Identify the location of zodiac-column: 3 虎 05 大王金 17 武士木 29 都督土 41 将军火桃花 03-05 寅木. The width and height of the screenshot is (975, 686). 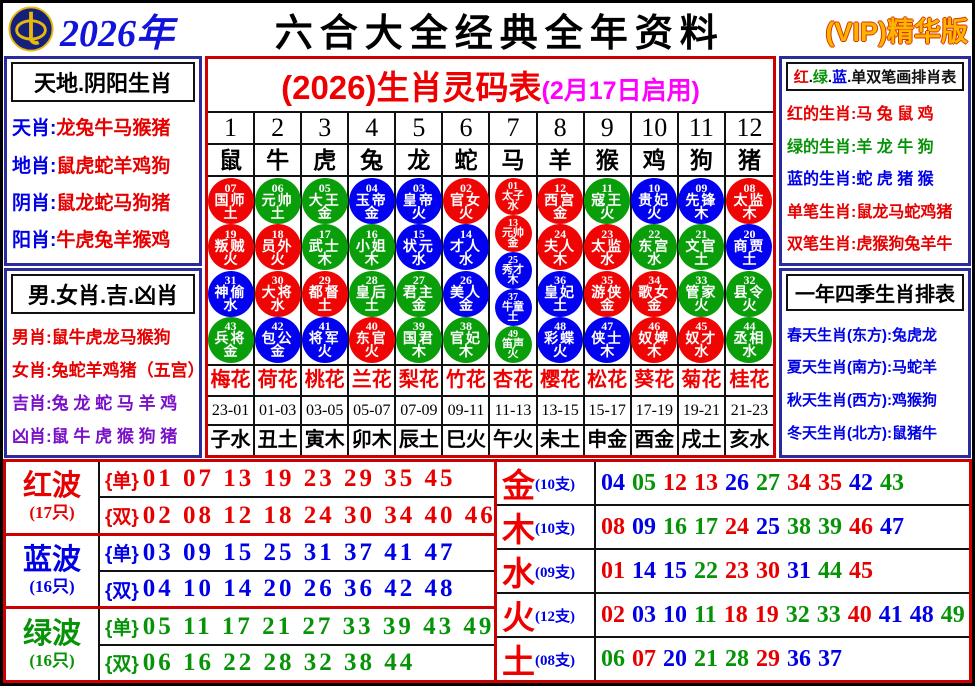
(325, 284).